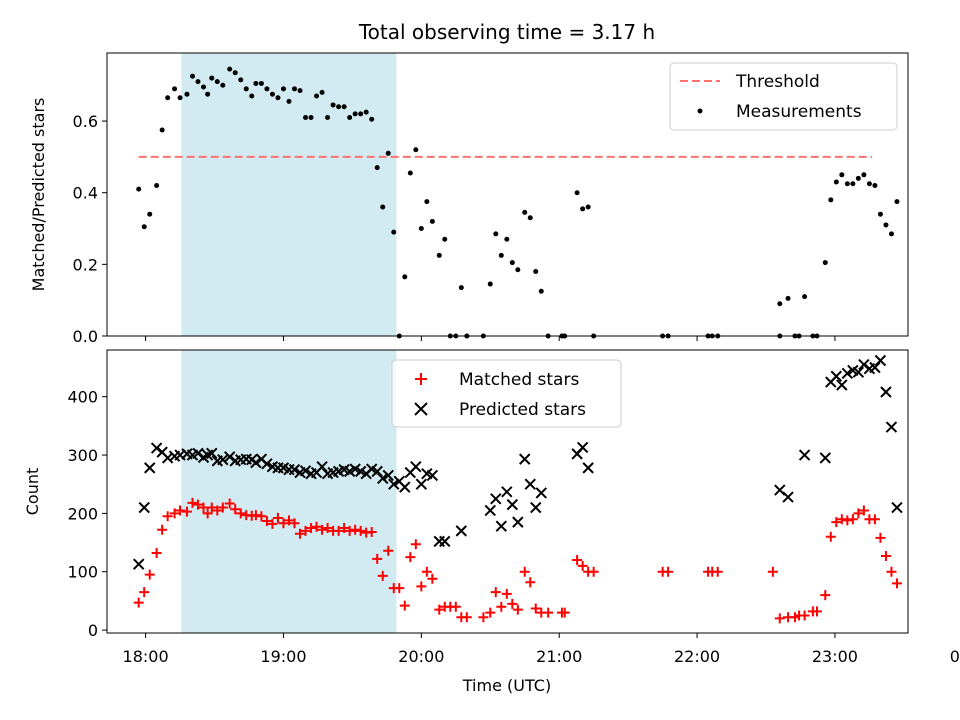 Image resolution: width=960 pixels, height=720 pixels. Describe the element at coordinates (289, 194) in the screenshot. I see `observing-window-shade-top` at that location.